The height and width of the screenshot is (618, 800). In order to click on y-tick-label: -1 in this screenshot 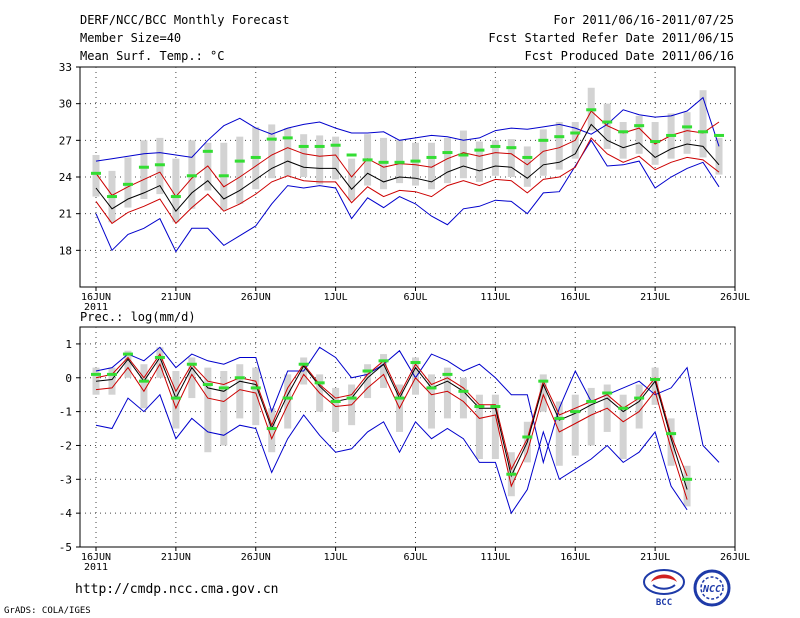, I will do `click(65, 412)`.